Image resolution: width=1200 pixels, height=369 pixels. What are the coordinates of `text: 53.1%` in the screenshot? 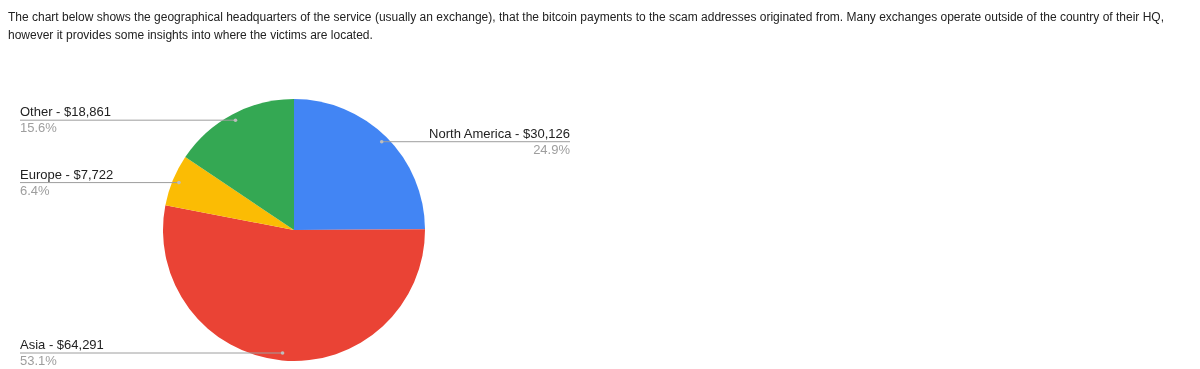 It's located at (39, 361).